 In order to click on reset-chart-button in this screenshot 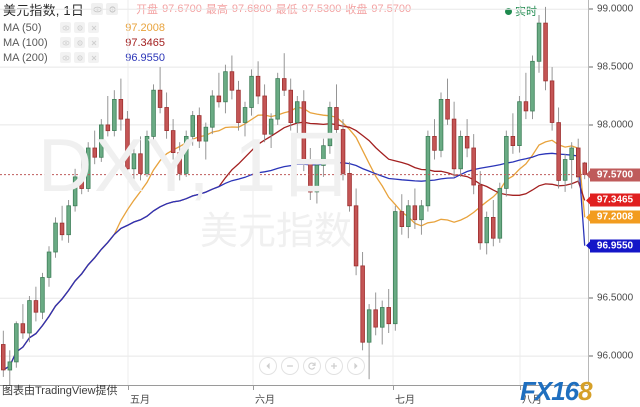, I will do `click(312, 366)`.